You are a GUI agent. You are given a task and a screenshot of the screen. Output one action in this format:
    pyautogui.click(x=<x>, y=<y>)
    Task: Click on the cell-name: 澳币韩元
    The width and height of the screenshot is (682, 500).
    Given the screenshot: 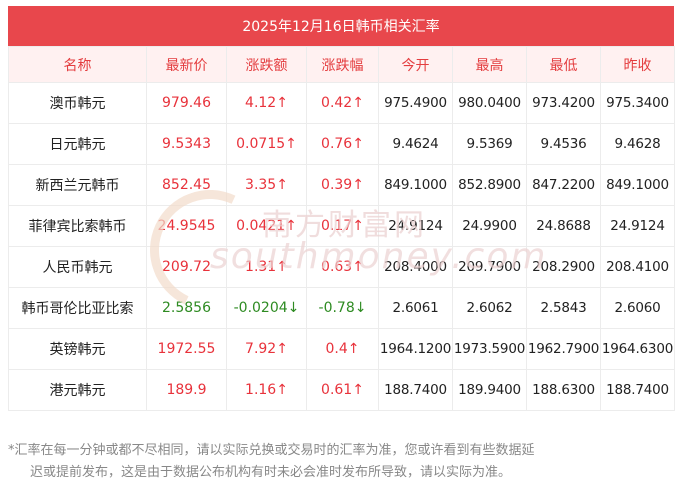 What is the action you would take?
    pyautogui.click(x=77, y=103)
    